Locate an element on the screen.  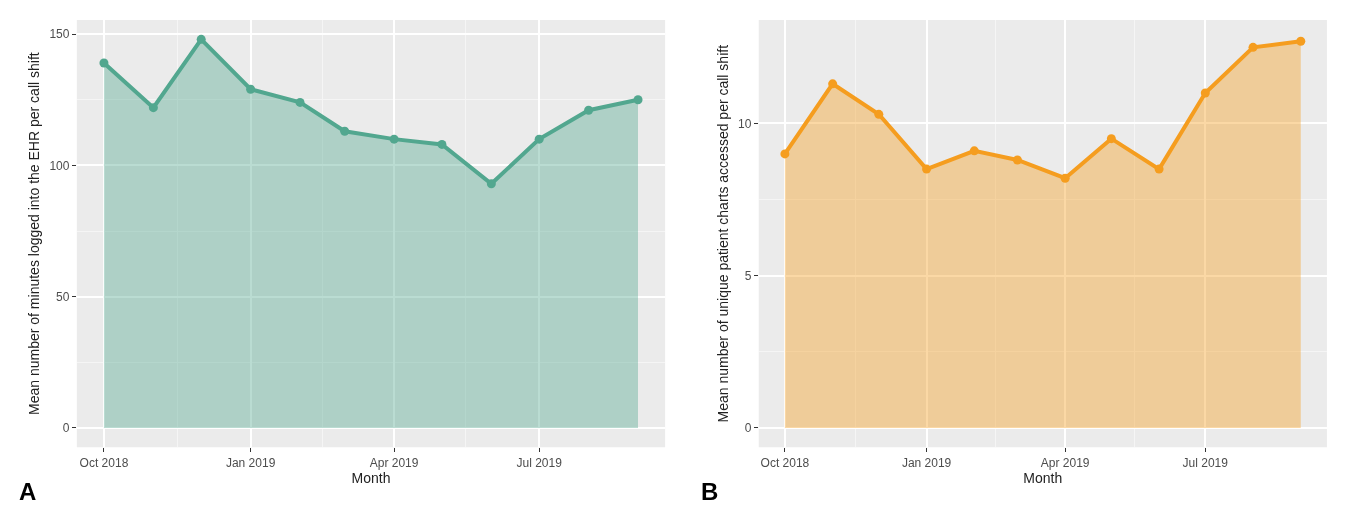
y-tick-label: 100 is located at coordinates (59, 165).